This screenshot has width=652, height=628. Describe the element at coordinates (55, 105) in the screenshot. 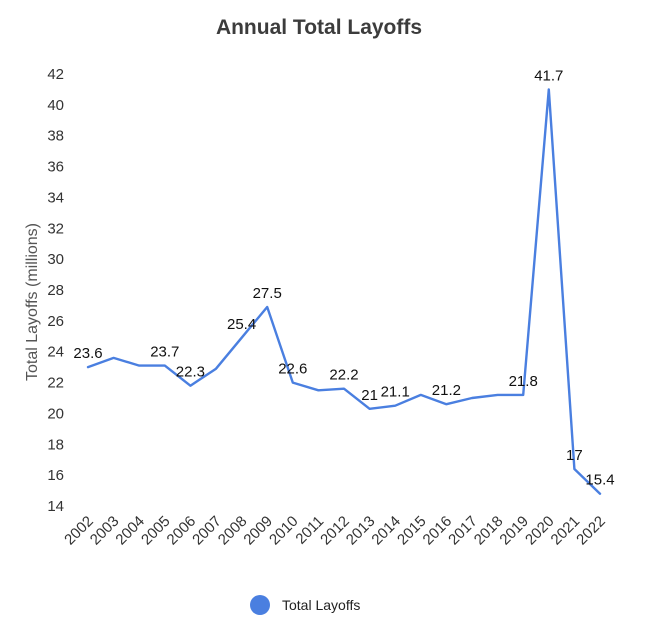

I see `y-tick-label: 40` at that location.